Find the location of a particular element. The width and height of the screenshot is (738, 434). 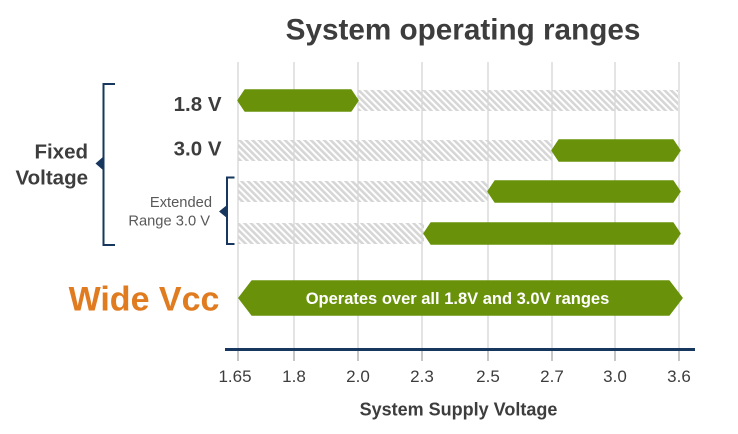

svg-text:Operates over all 1.8V and 3.0: Operates over all 1.8V and 3.0V ranges is located at coordinates (458, 299).